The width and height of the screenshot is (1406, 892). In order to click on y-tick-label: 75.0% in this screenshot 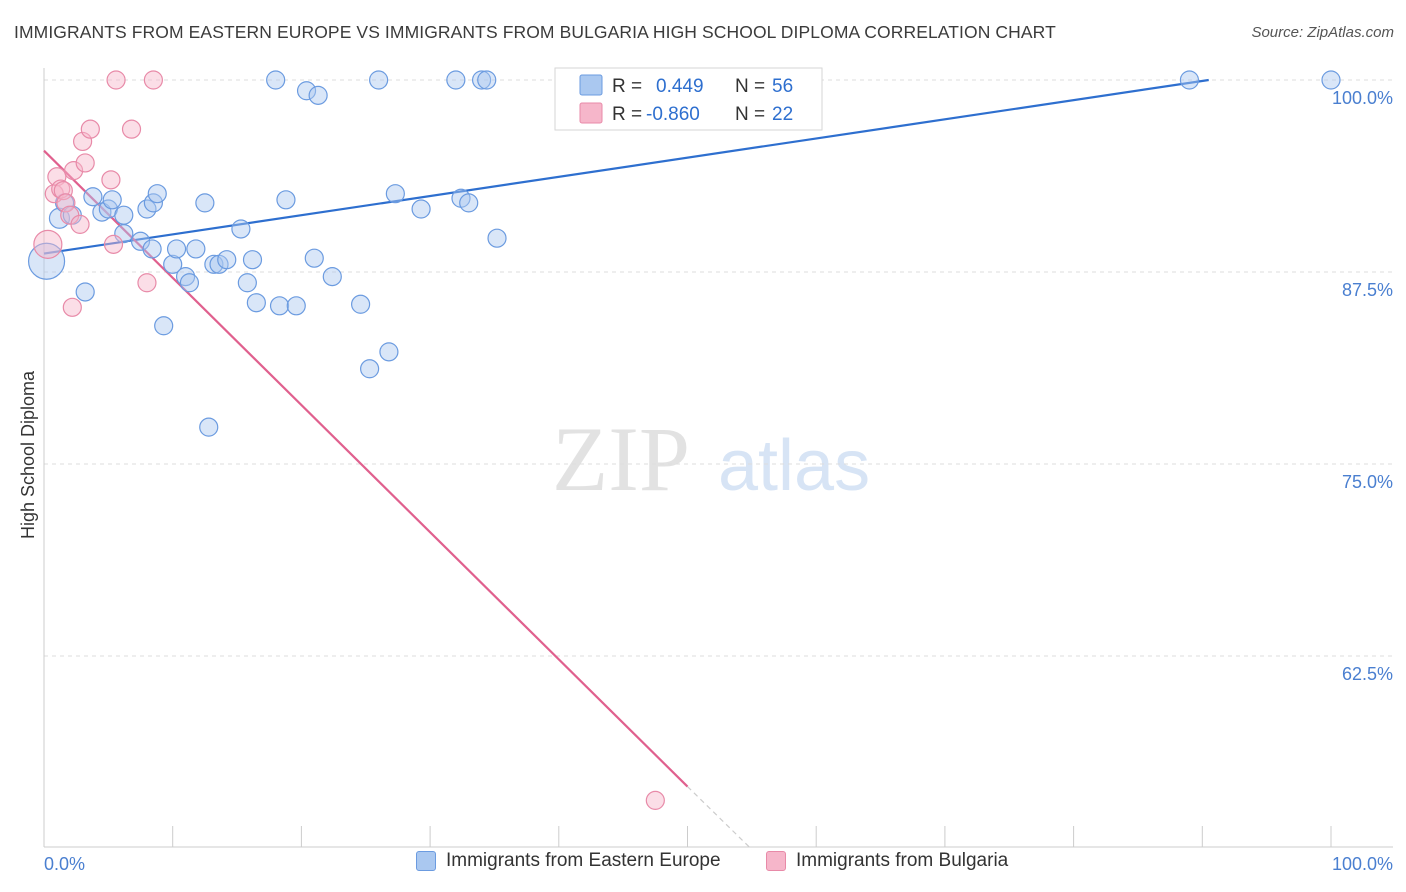, I will do `click(1367, 482)`.